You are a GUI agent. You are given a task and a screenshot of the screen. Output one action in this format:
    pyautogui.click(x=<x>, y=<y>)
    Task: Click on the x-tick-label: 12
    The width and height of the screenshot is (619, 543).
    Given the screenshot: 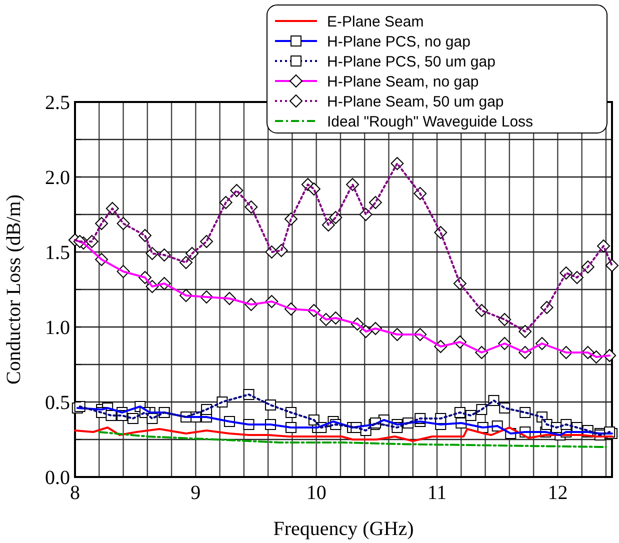 What is the action you would take?
    pyautogui.click(x=558, y=493)
    